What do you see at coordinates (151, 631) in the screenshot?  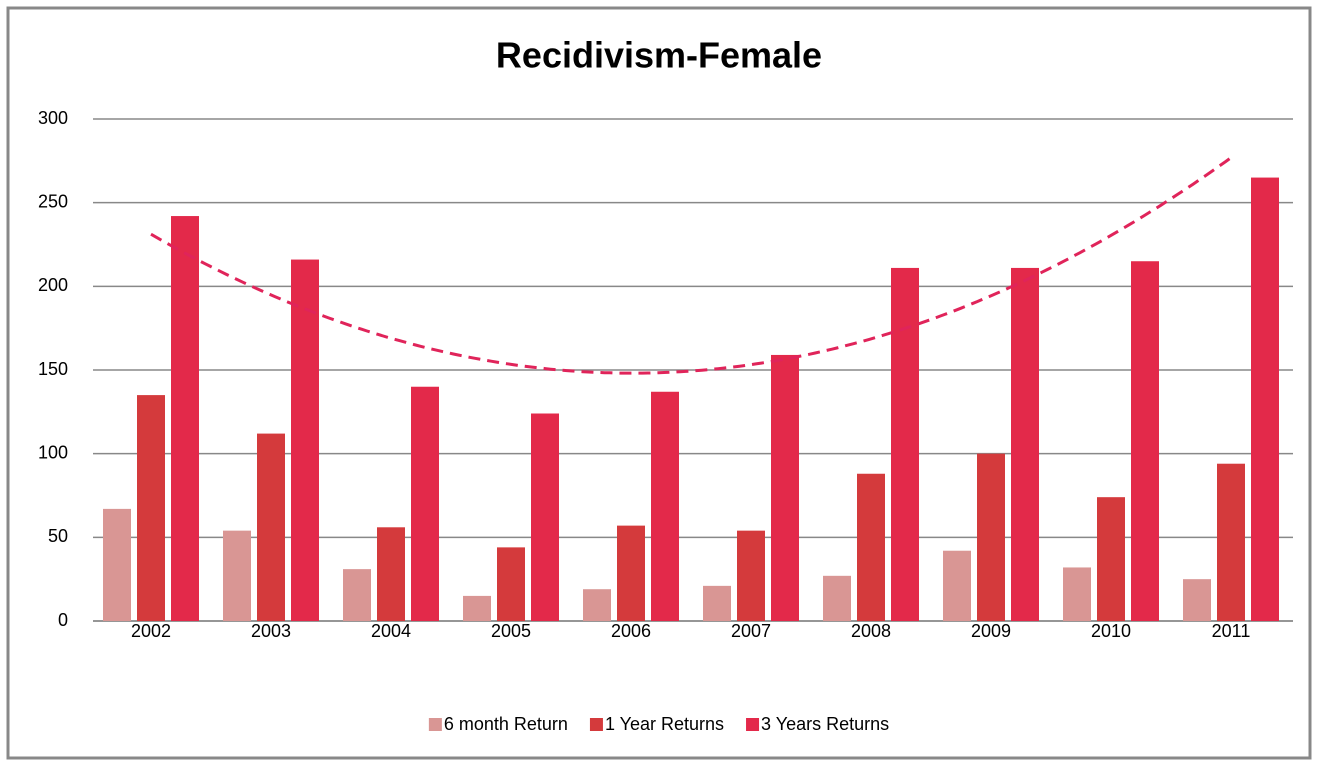 I see `x-tick-label: 2002` at bounding box center [151, 631].